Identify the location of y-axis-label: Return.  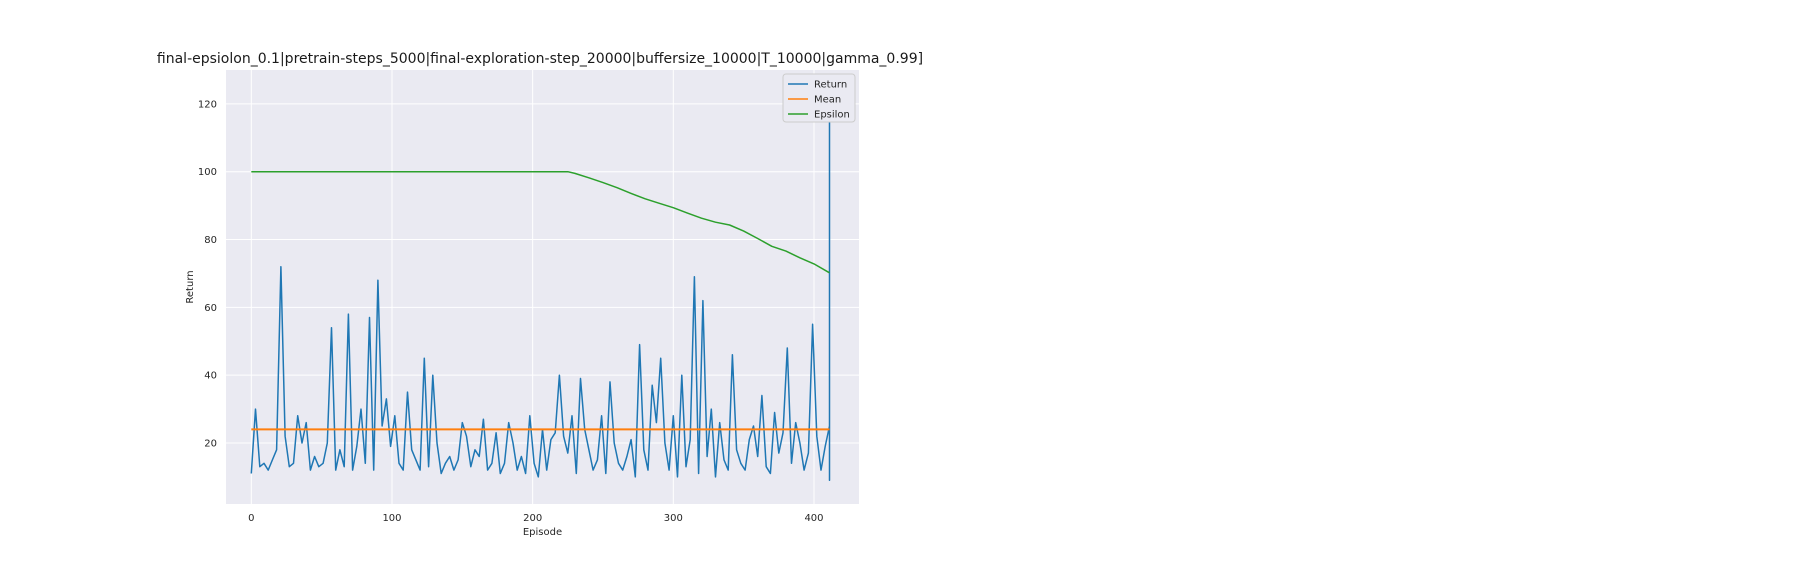
(190, 286).